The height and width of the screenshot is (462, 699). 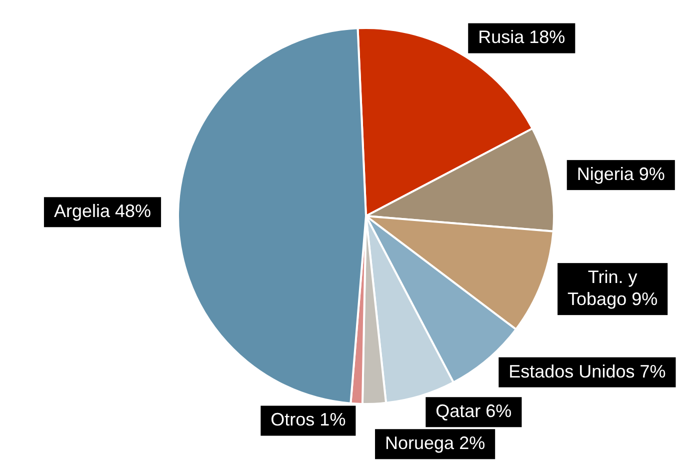 What do you see at coordinates (308, 420) in the screenshot?
I see `slice-label: Otros 1%` at bounding box center [308, 420].